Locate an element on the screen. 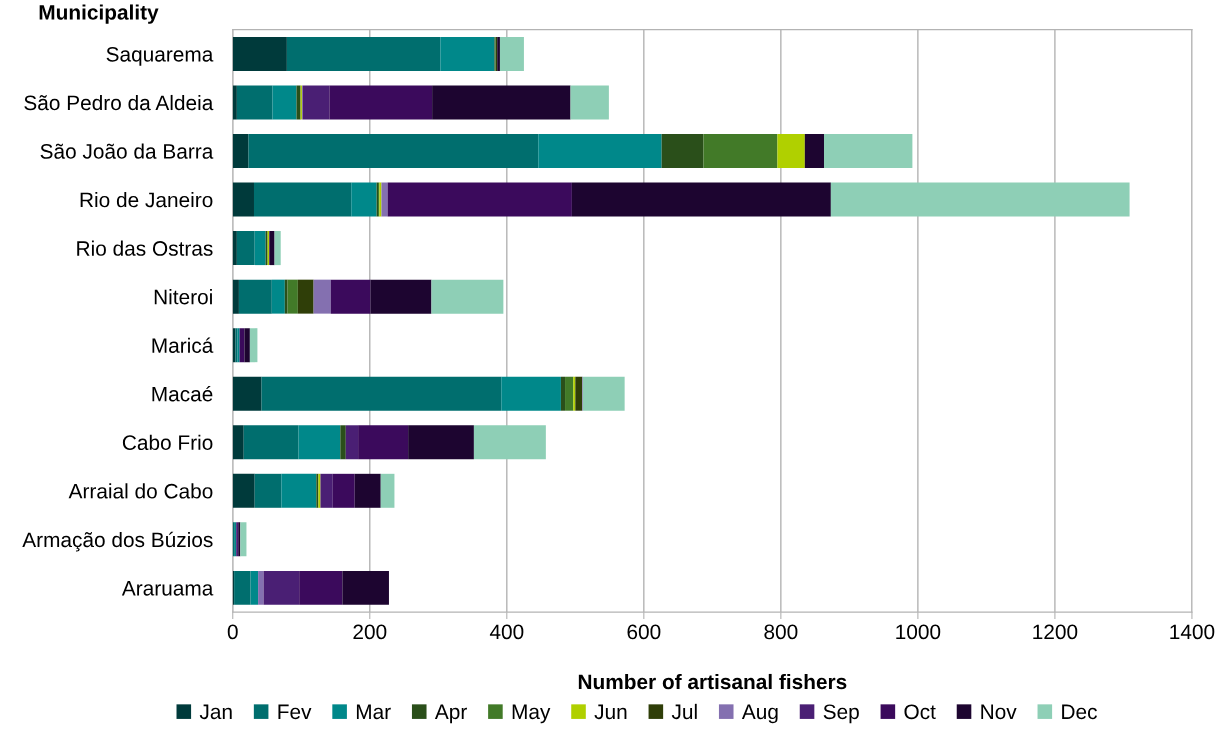 Image resolution: width=1225 pixels, height=742 pixels. legend-label: Mar is located at coordinates (373, 712).